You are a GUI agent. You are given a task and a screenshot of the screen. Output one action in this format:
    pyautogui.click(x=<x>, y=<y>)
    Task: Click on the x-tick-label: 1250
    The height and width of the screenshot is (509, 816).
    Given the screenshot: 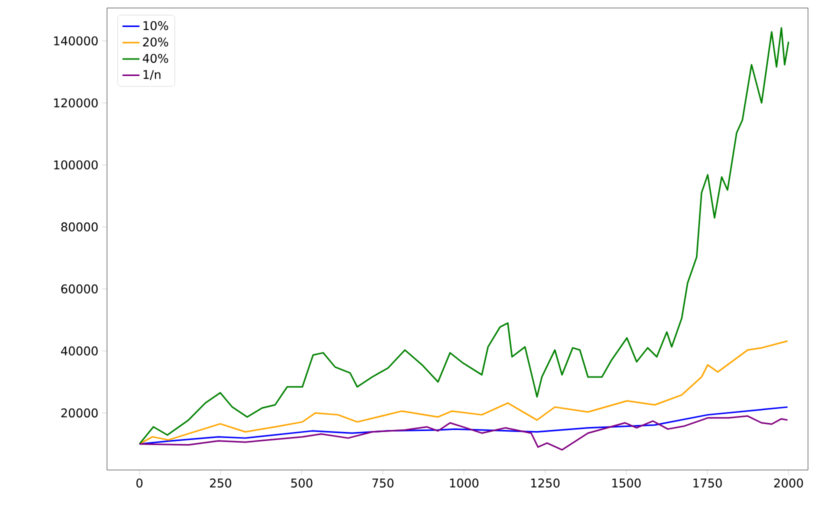 What is the action you would take?
    pyautogui.click(x=545, y=483)
    